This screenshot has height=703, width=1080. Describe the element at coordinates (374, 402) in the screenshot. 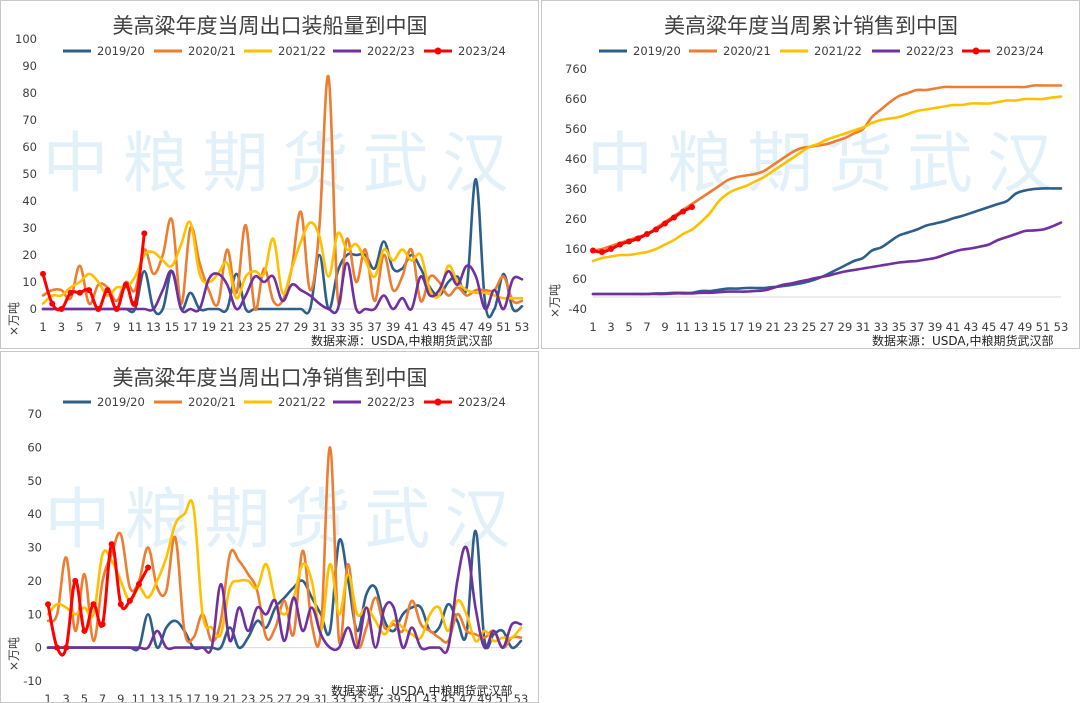

I see `legend-item: 2022/23` at that location.